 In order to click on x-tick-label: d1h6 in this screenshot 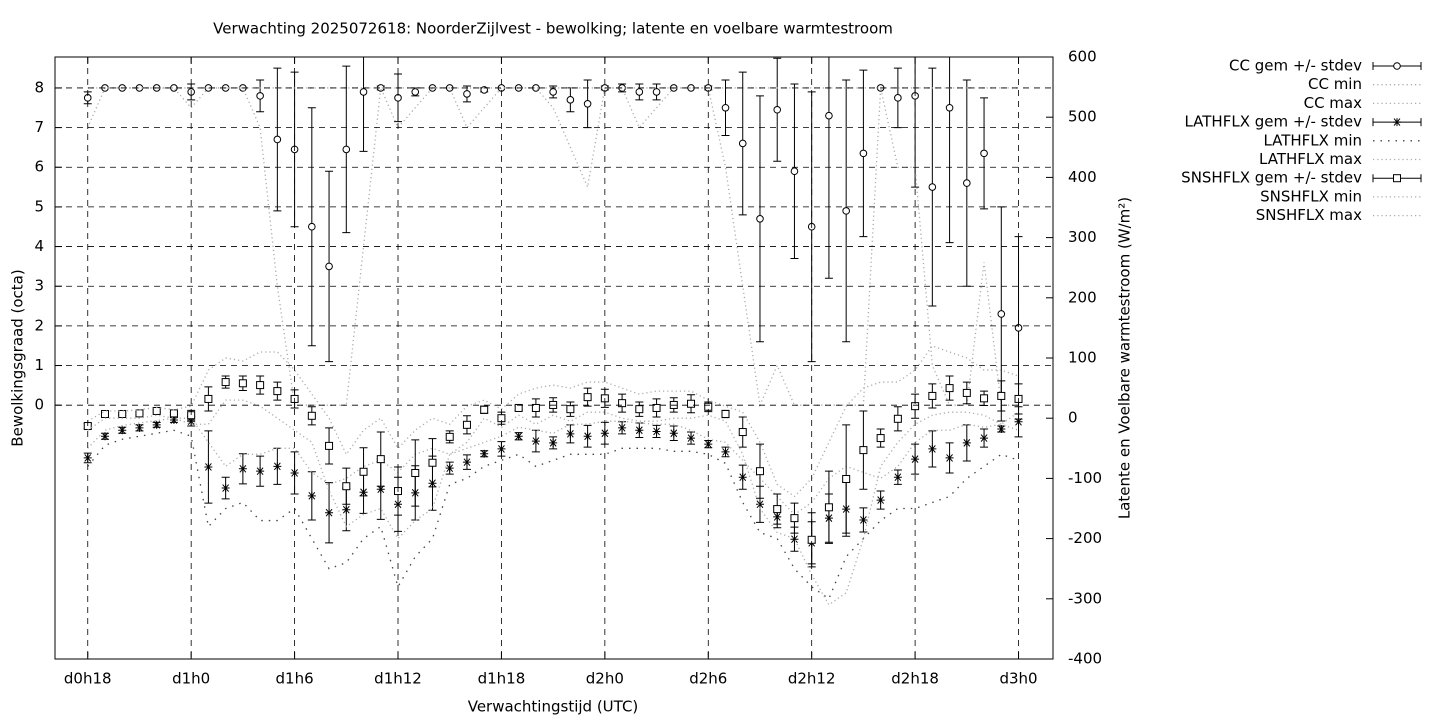, I will do `click(295, 679)`.